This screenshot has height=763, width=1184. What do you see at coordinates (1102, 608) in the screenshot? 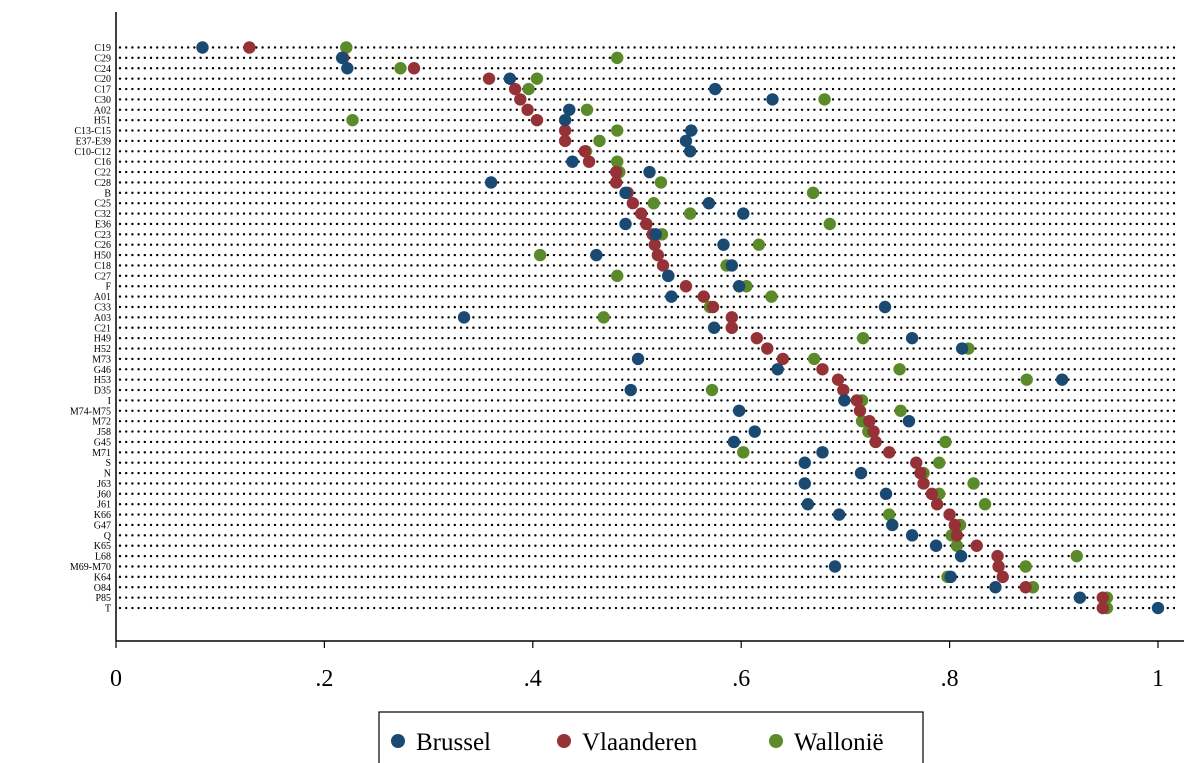
I see `point-vlaanderen-t` at bounding box center [1102, 608].